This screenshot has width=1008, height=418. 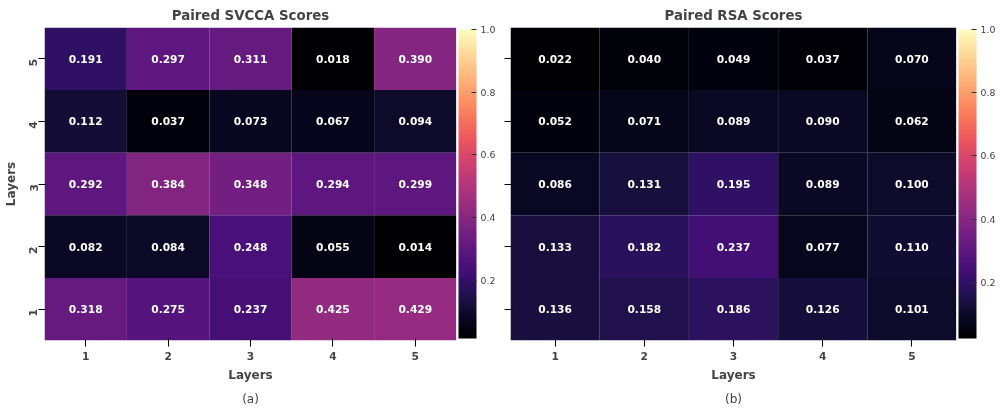 I want to click on data-label: 0.311, so click(x=250, y=59).